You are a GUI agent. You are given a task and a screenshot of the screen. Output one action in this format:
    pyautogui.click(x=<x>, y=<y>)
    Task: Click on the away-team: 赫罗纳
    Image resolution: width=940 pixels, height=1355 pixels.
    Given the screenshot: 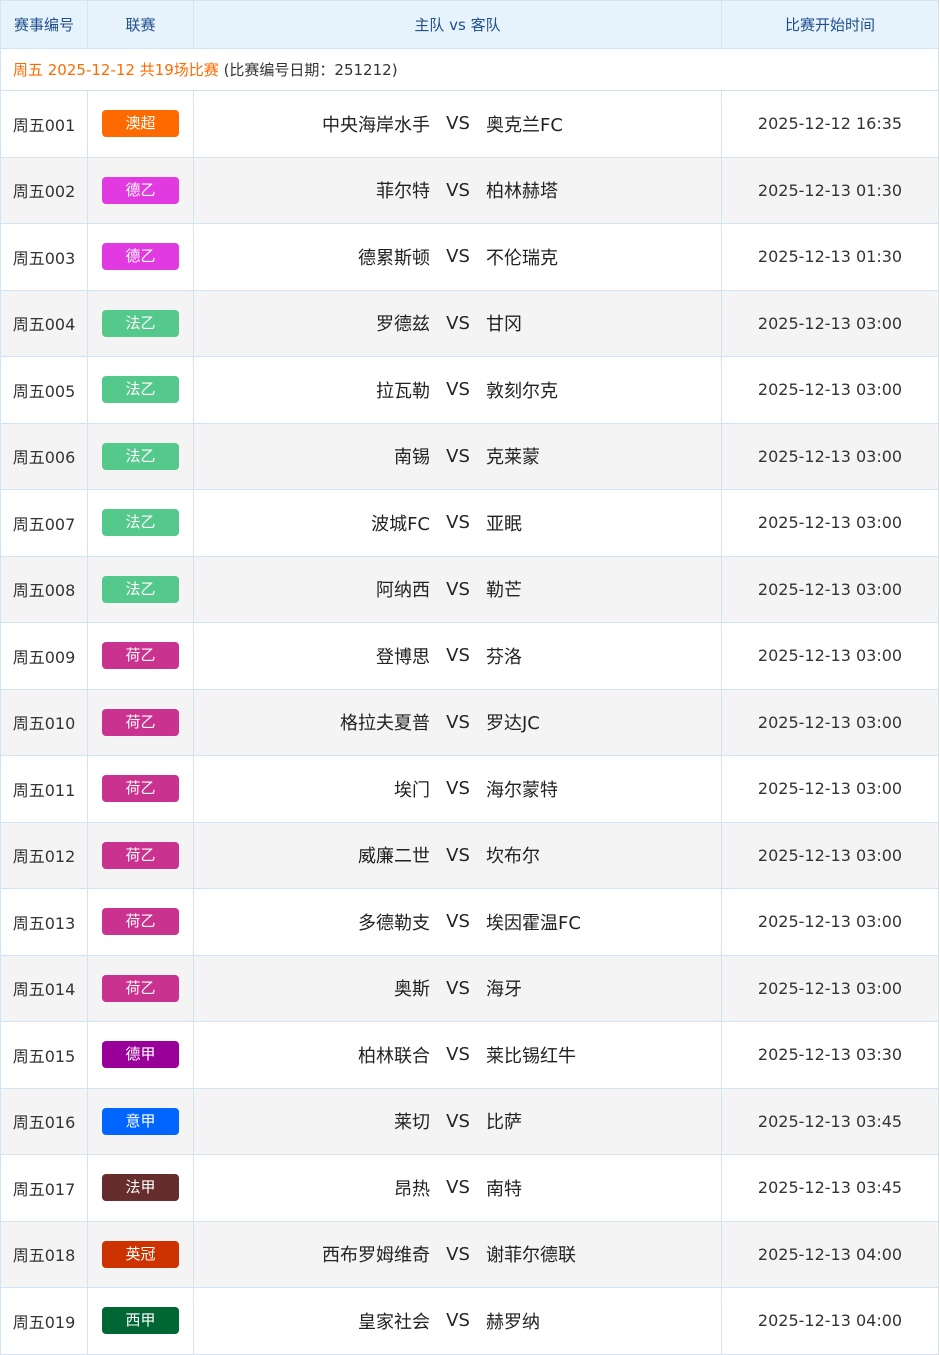 What is the action you would take?
    pyautogui.click(x=513, y=1322)
    